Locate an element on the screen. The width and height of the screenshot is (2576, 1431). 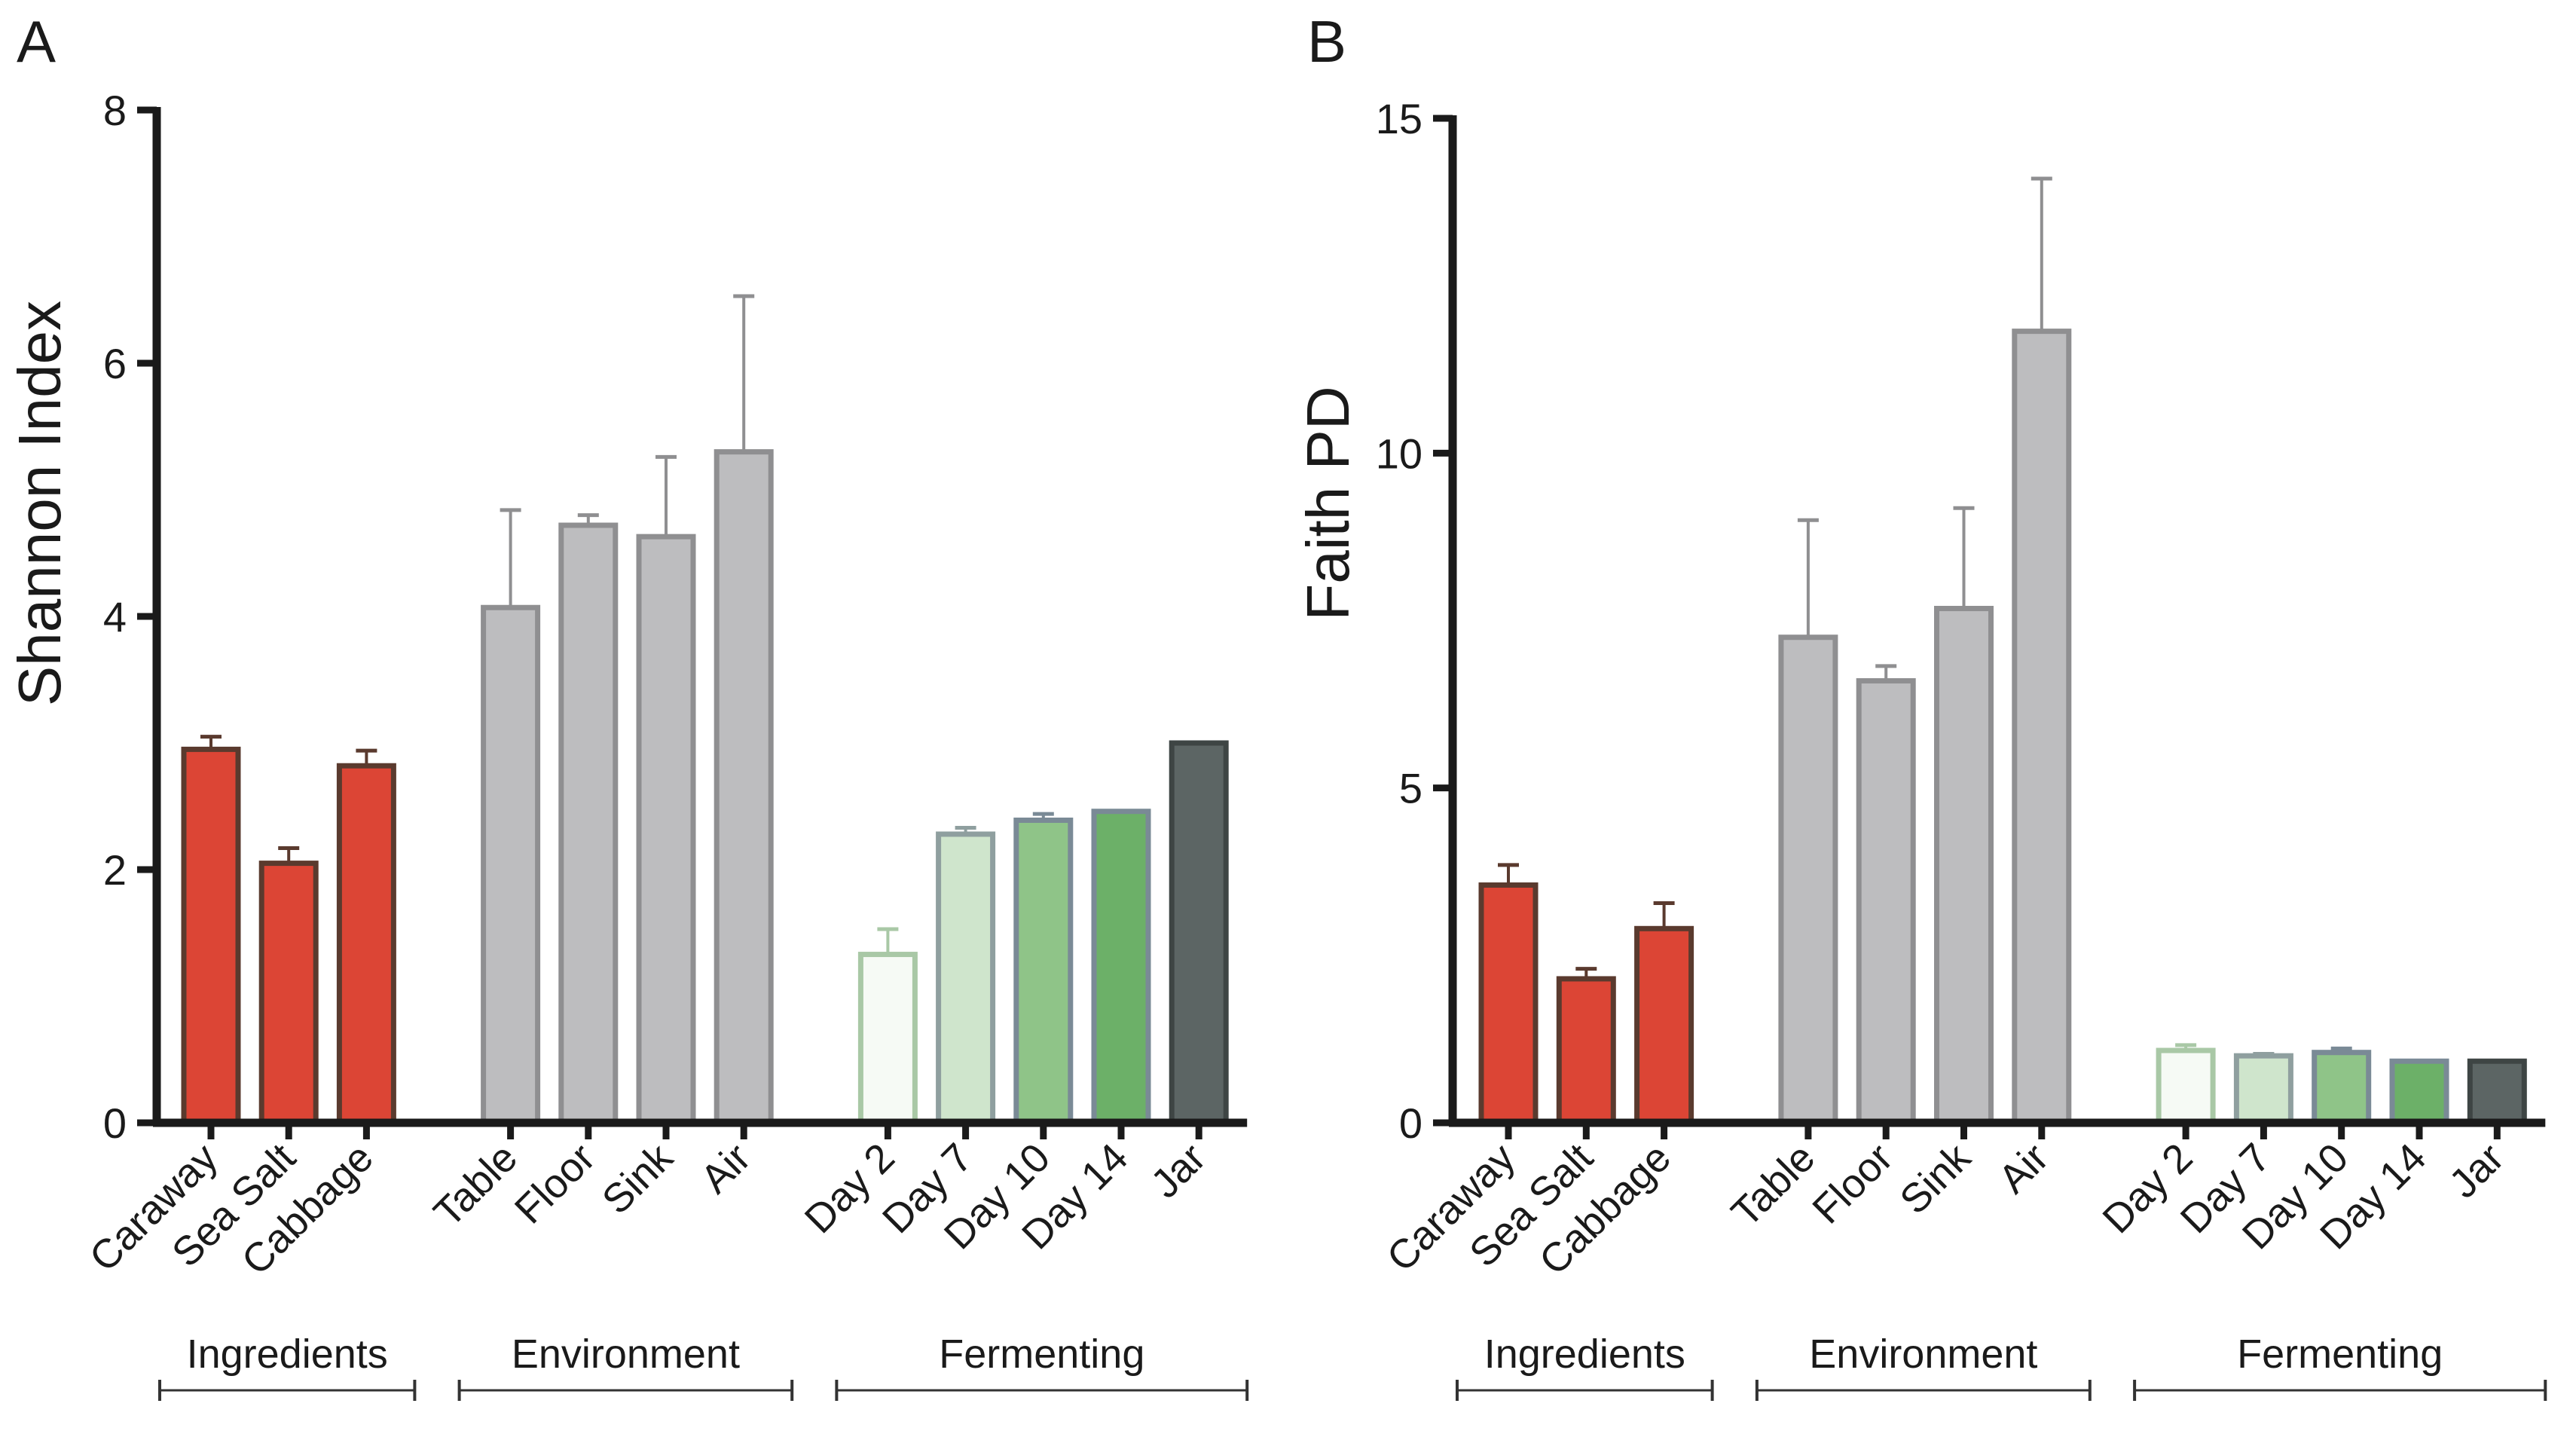
y-ticks: 0 2 4 6 8 is located at coordinates (130, 617).